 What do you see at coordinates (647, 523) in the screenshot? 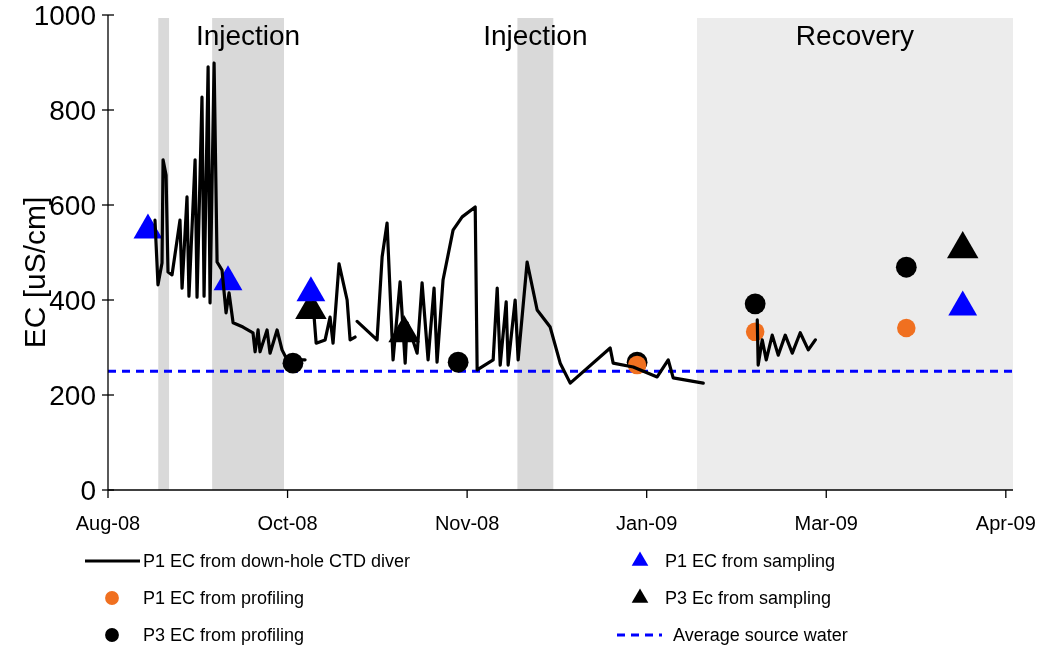
I see `x-tick-label: Jan-09` at bounding box center [647, 523].